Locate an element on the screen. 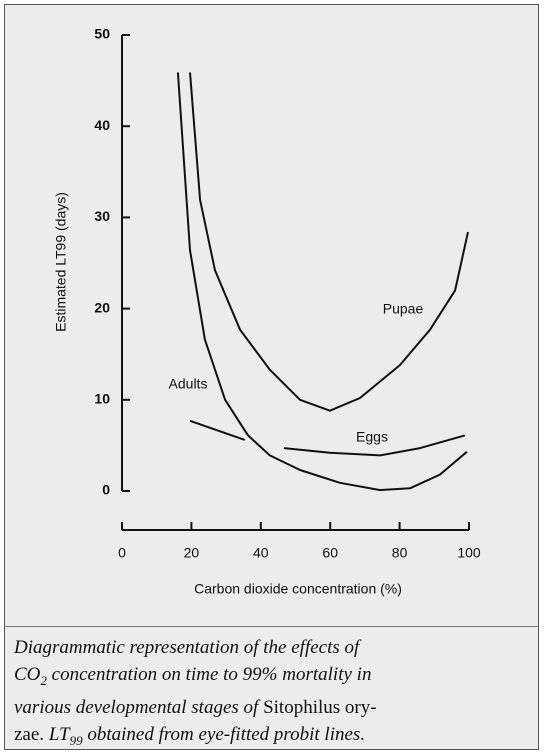 The width and height of the screenshot is (545, 756). x-tick-label: 60 is located at coordinates (330, 553).